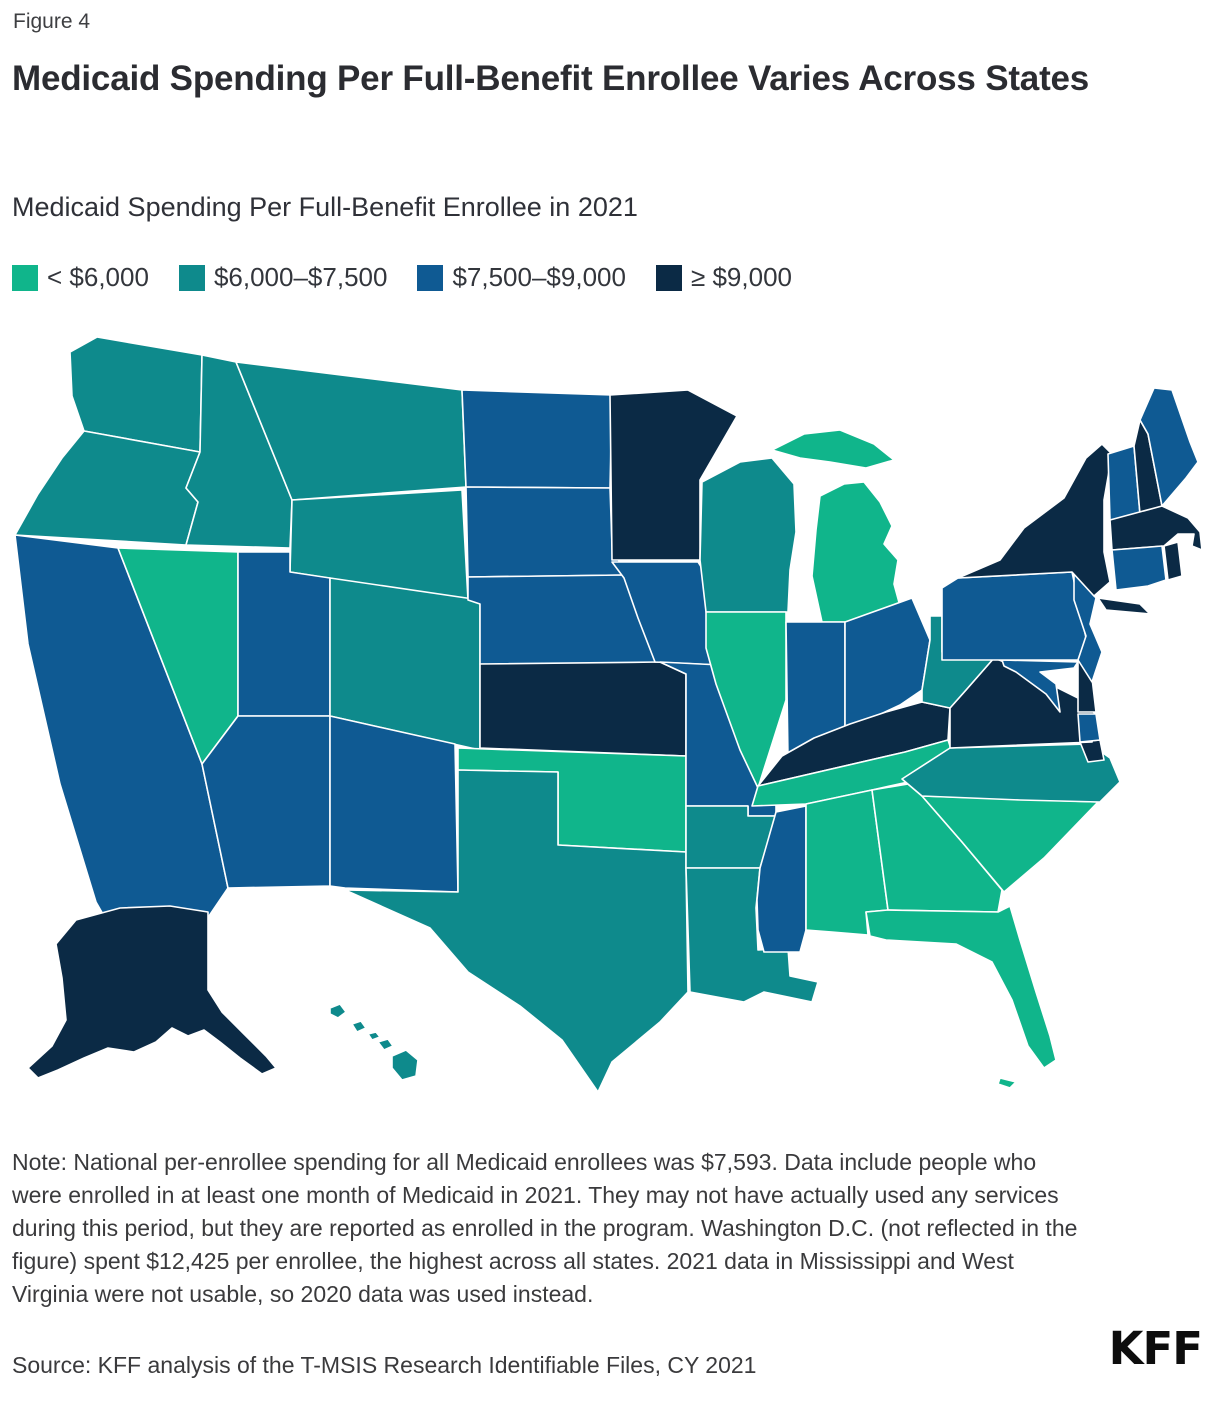  What do you see at coordinates (374, 1042) in the screenshot?
I see `state-hawaii` at bounding box center [374, 1042].